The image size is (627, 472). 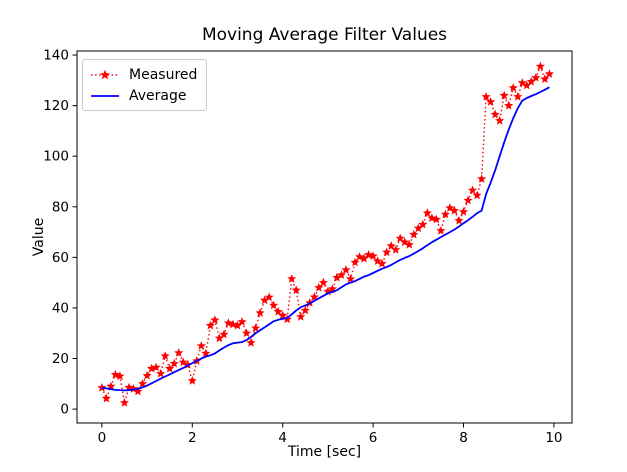 I want to click on y-tick-label: 140, so click(x=56, y=56).